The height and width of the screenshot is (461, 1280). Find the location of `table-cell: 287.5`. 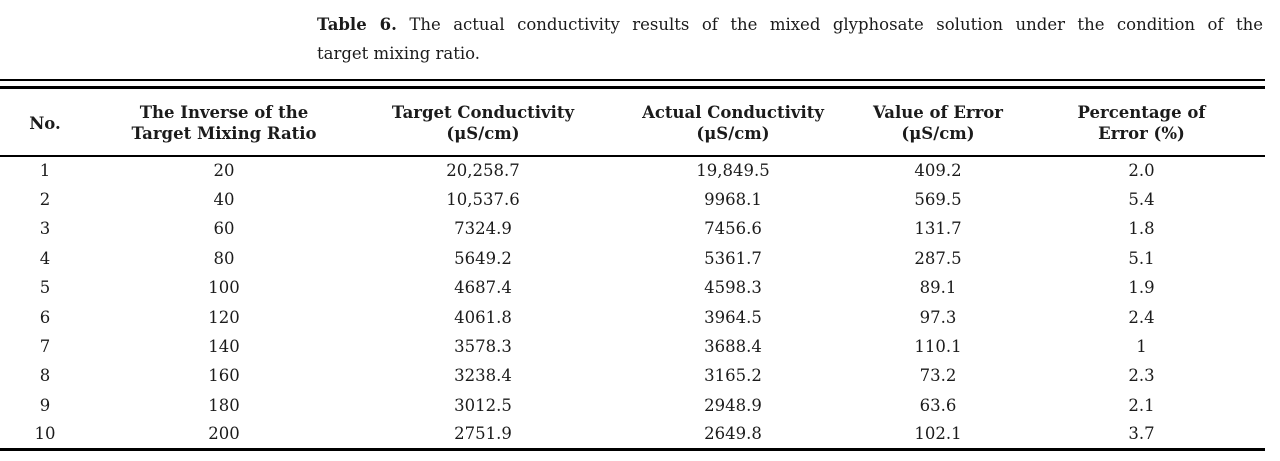

table-cell: 287.5 is located at coordinates (938, 258).